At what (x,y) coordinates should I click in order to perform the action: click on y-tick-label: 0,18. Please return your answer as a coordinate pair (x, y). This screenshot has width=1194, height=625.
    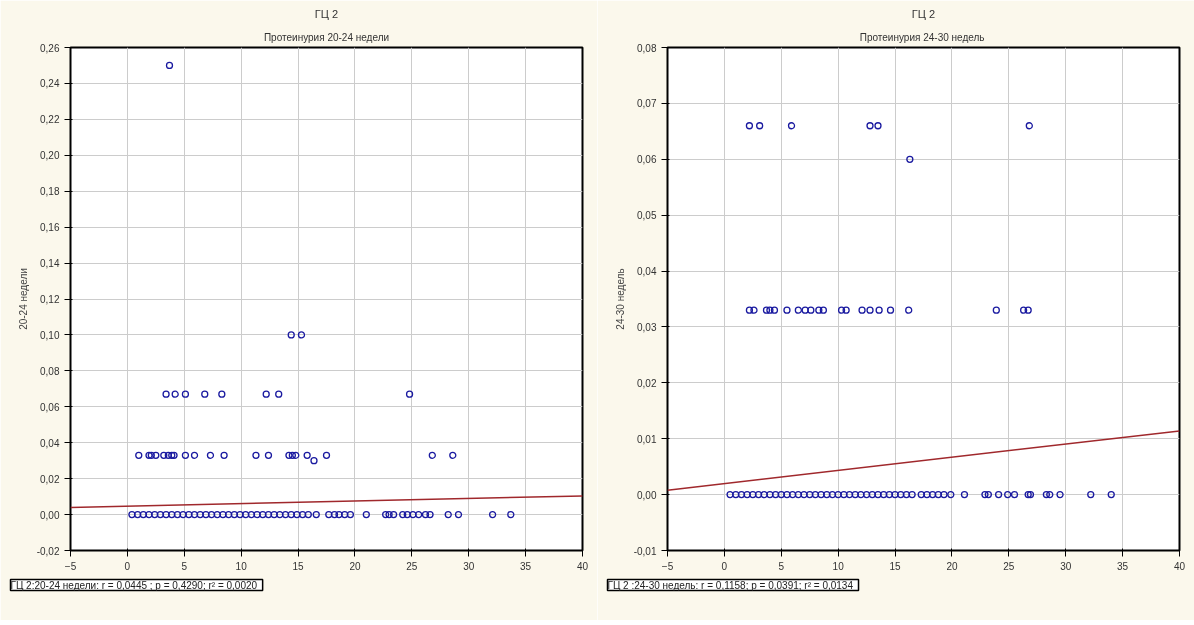
    Looking at the image, I should click on (50, 192).